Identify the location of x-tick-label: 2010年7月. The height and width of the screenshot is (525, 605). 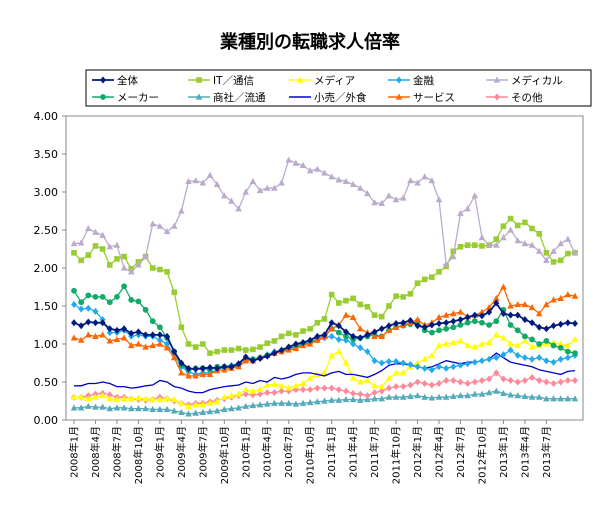
(288, 452).